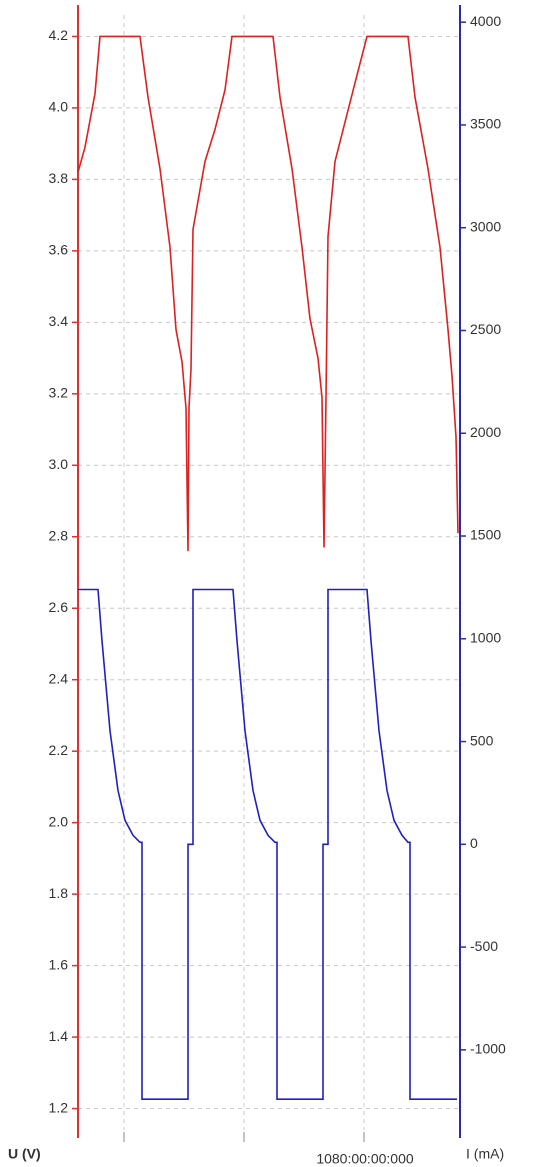 The width and height of the screenshot is (546, 1167). Describe the element at coordinates (59, 250) in the screenshot. I see `y-tick-label: 3.6` at that location.